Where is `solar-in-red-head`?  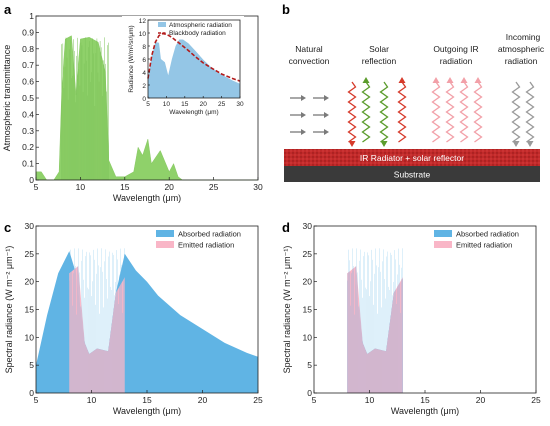 solar-in-red-head is located at coordinates (352, 144).